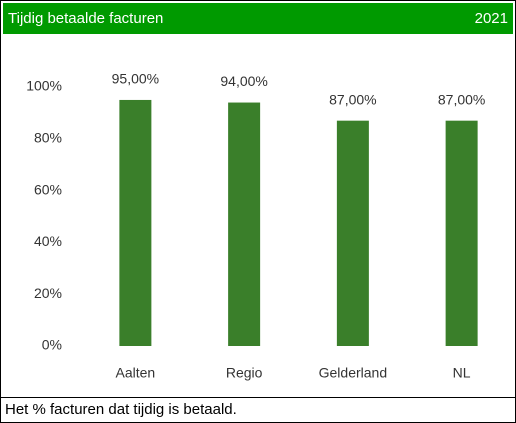 This screenshot has width=516, height=423. What do you see at coordinates (48, 189) in the screenshot?
I see `y-tick-label: 60%` at bounding box center [48, 189].